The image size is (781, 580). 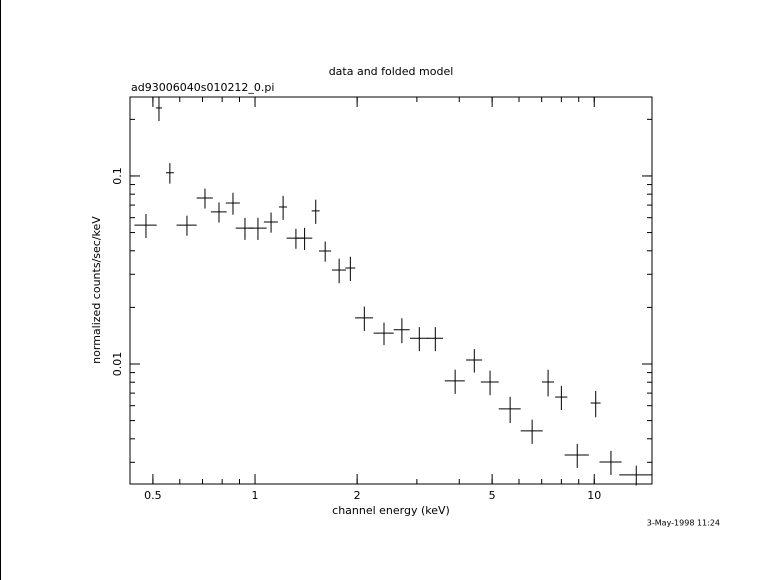 I want to click on chart-subtitle: ad93006040s010212_0.pi, so click(x=202, y=87).